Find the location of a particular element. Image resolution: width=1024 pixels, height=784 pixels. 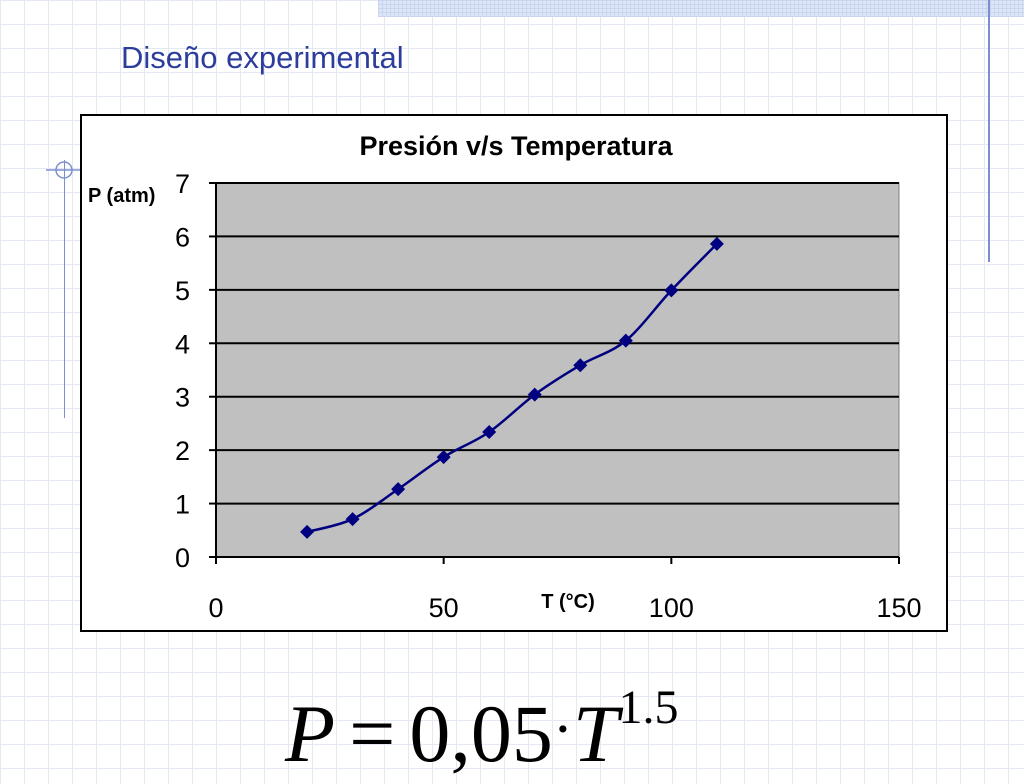

y-tick-label: 6 is located at coordinates (182, 237).